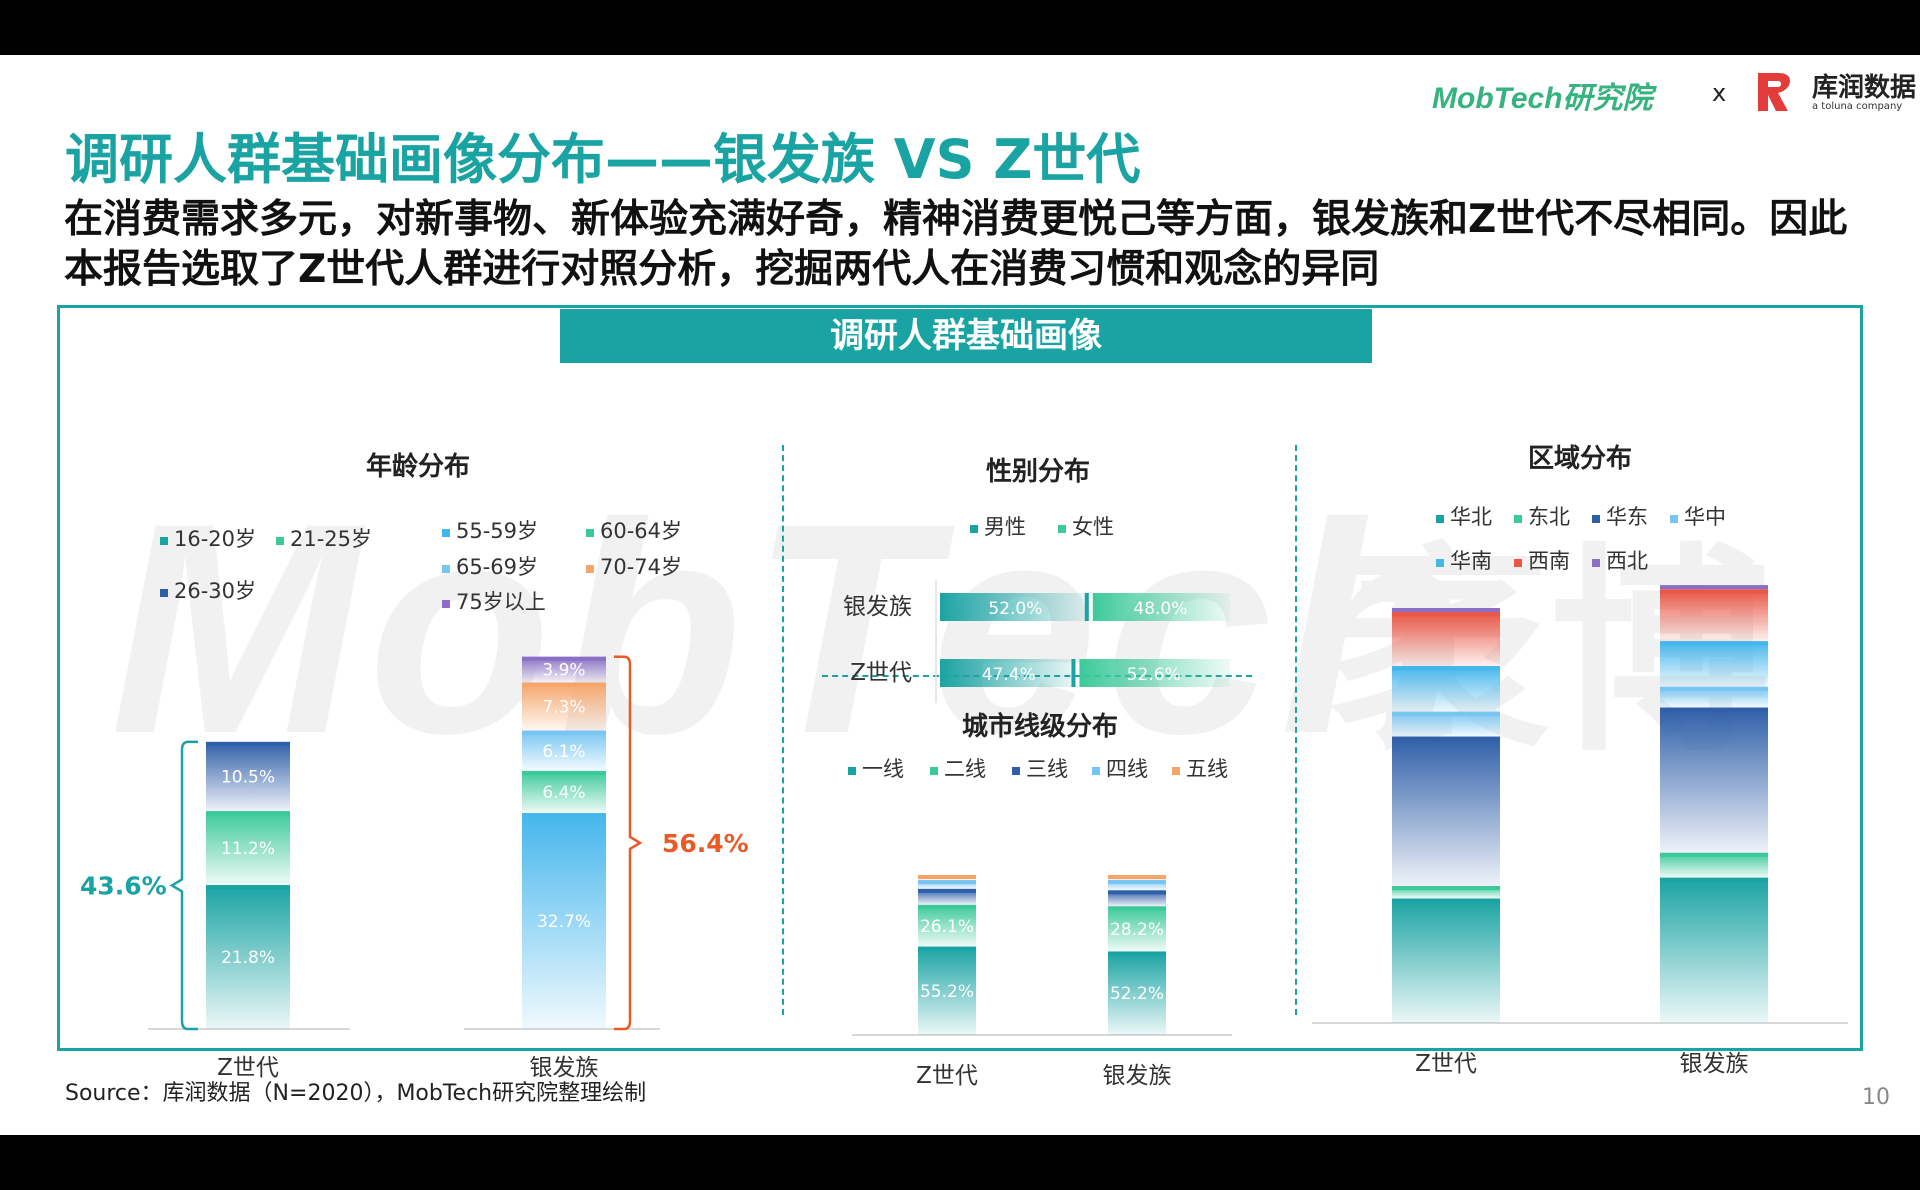 The image size is (1920, 1190). What do you see at coordinates (418, 466) in the screenshot?
I see `age-chart-title: 年龄分布` at bounding box center [418, 466].